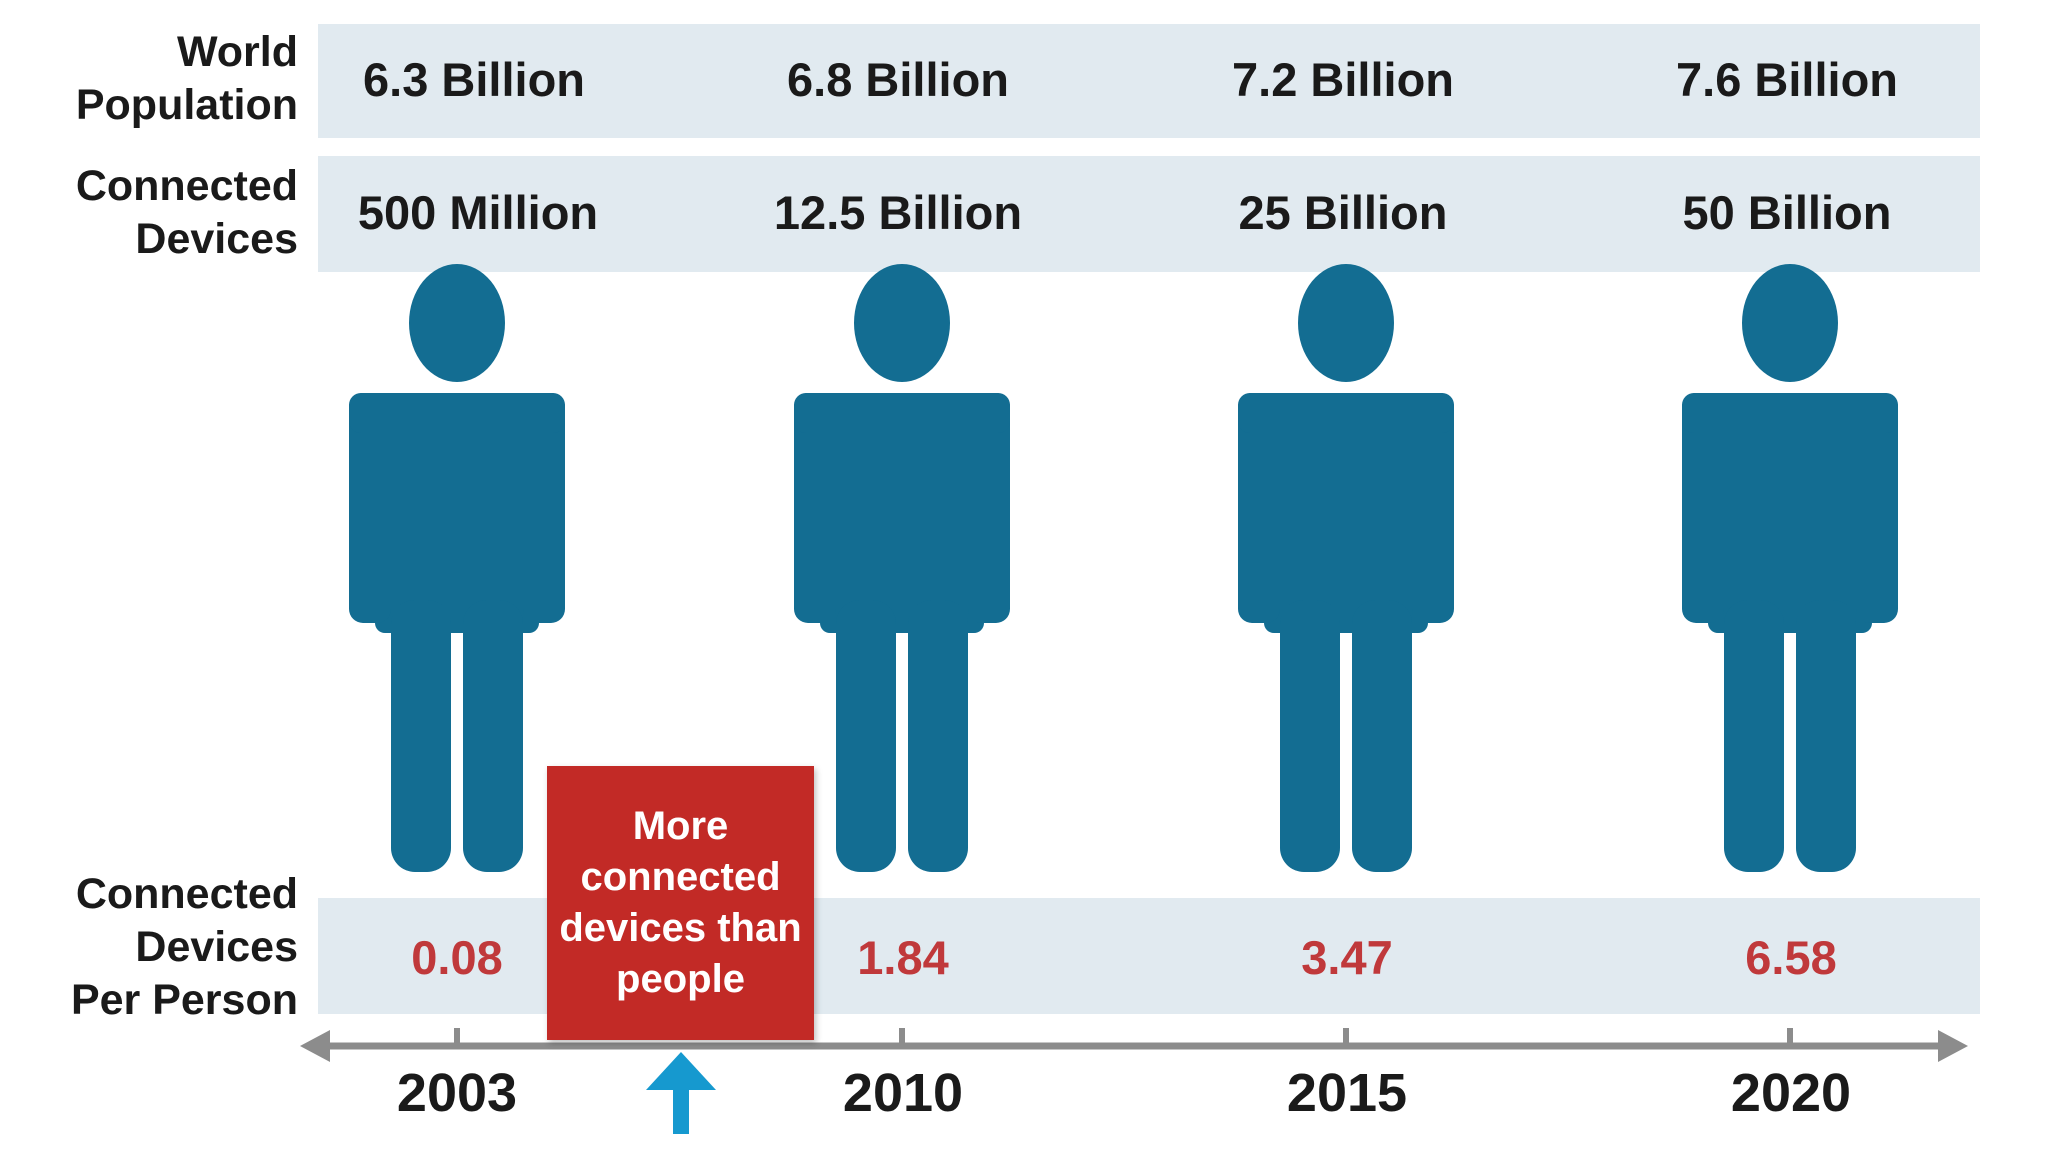  What do you see at coordinates (1791, 1093) in the screenshot?
I see `year-label-2020: 2020` at bounding box center [1791, 1093].